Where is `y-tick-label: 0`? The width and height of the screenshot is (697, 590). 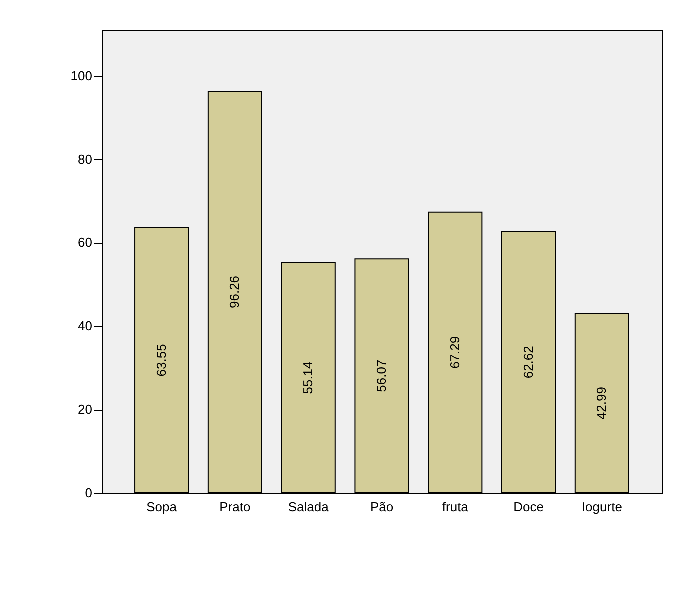 y-tick-label: 0 is located at coordinates (88, 493).